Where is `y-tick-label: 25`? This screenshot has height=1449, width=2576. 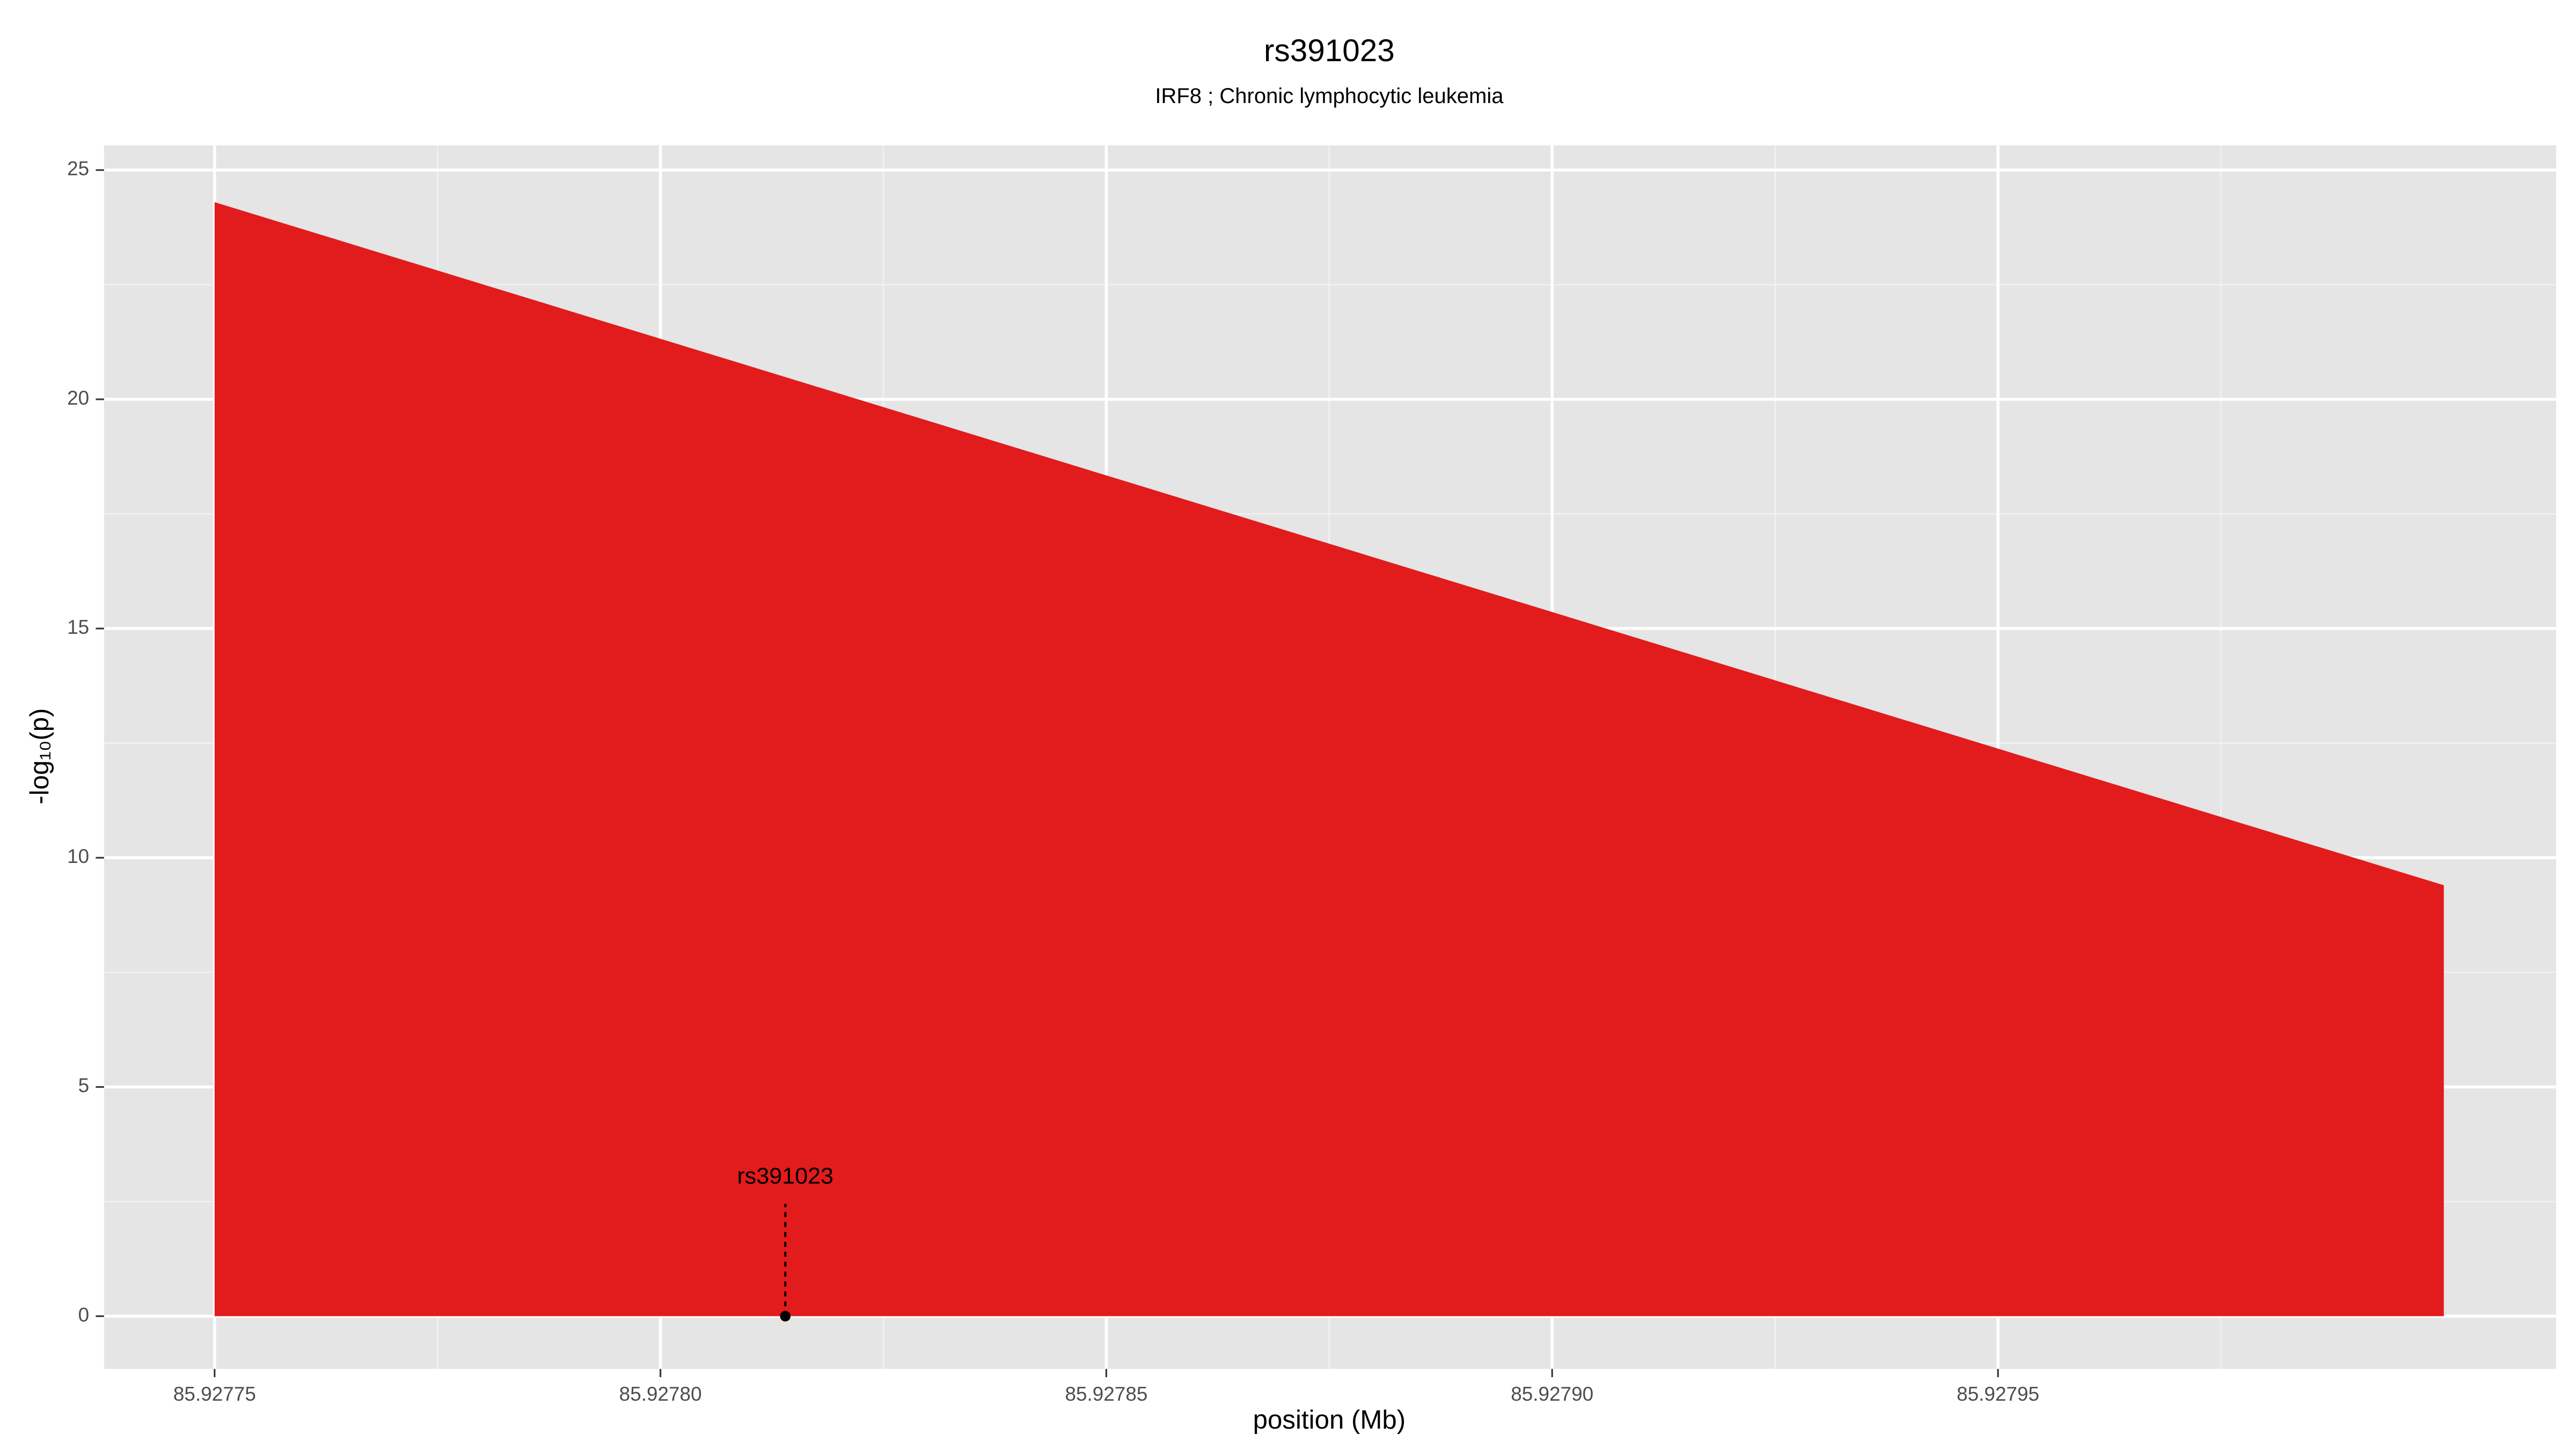 y-tick-label: 25 is located at coordinates (78, 169).